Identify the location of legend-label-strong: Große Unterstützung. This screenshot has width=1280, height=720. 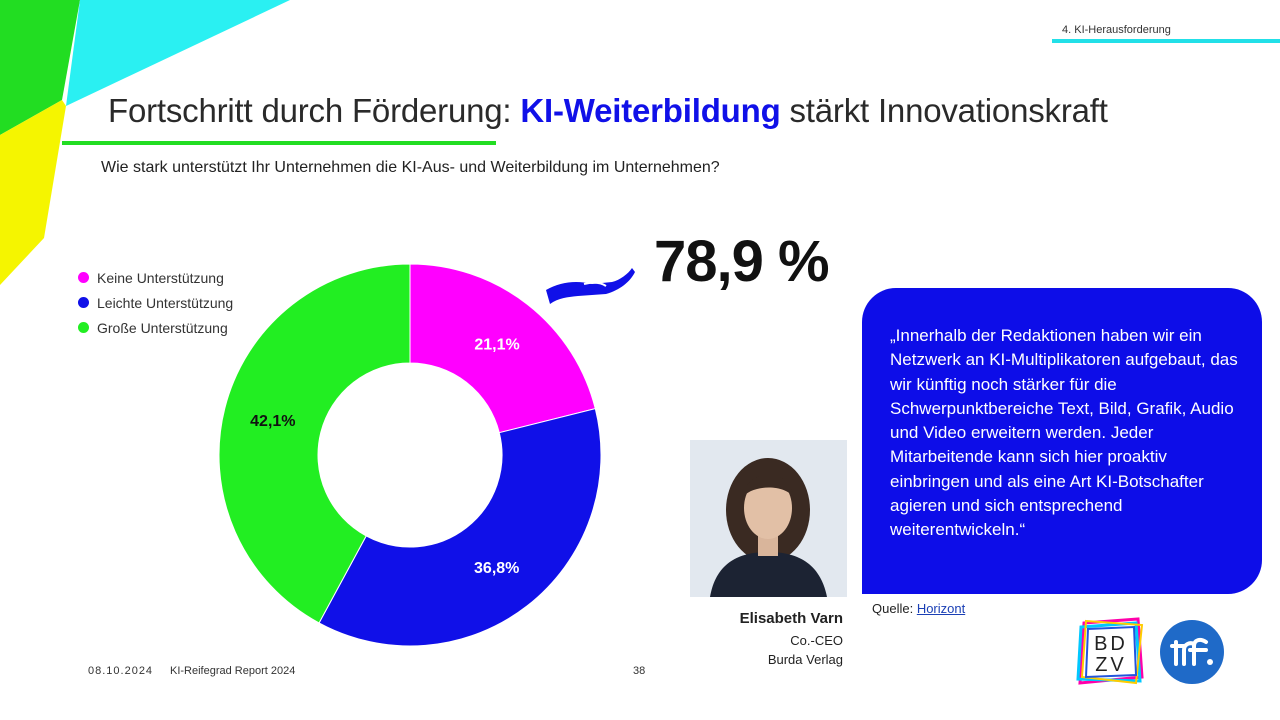
(162, 327).